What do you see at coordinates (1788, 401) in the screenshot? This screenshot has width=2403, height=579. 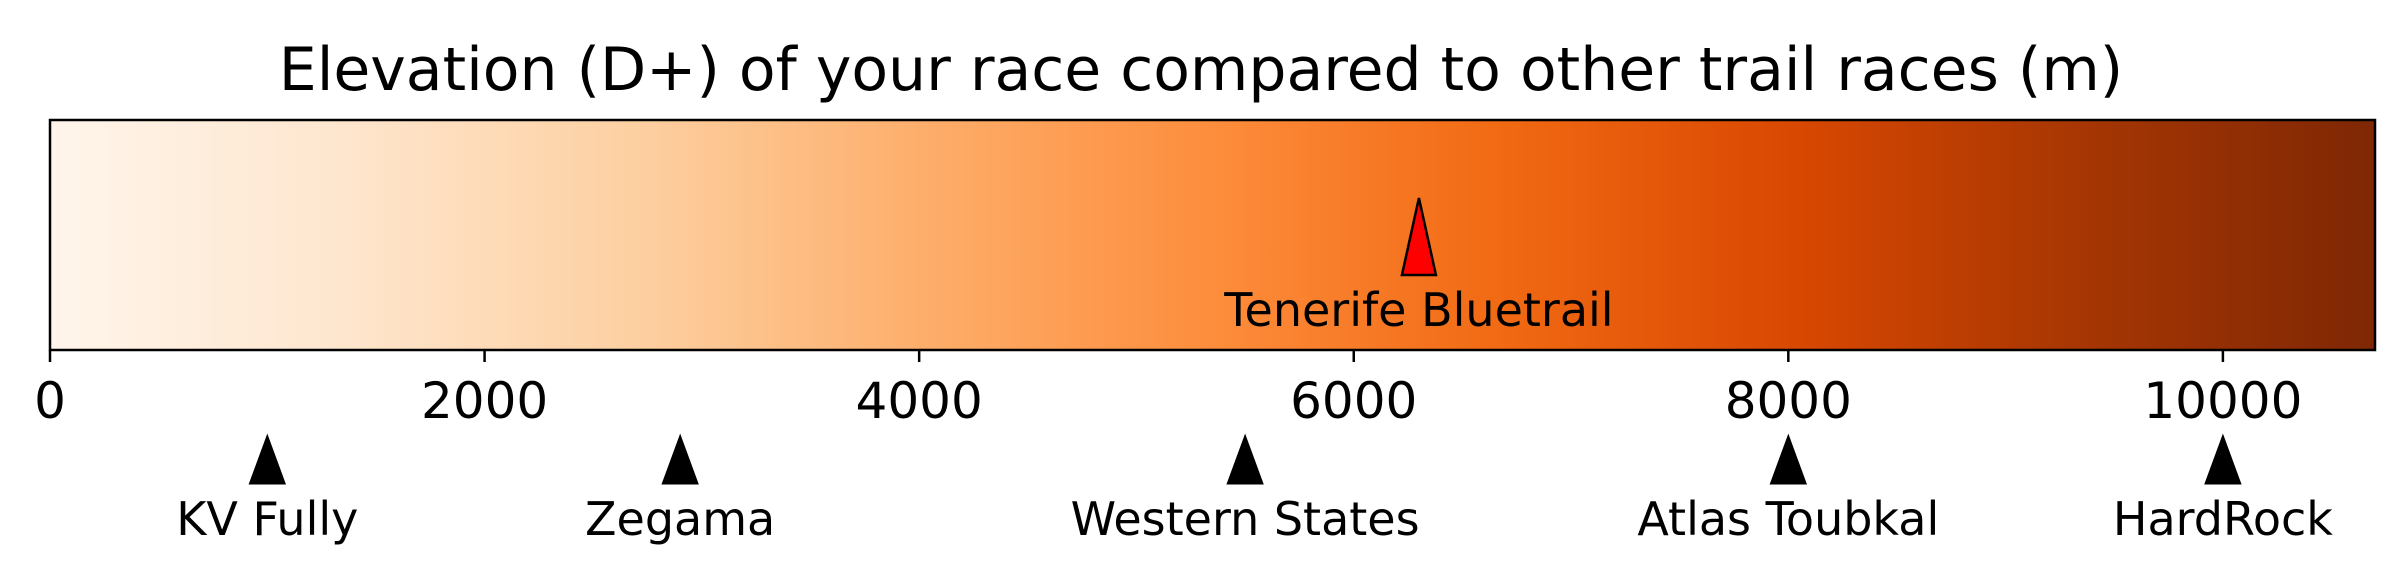 I see `x-tick-label: 8000` at bounding box center [1788, 401].